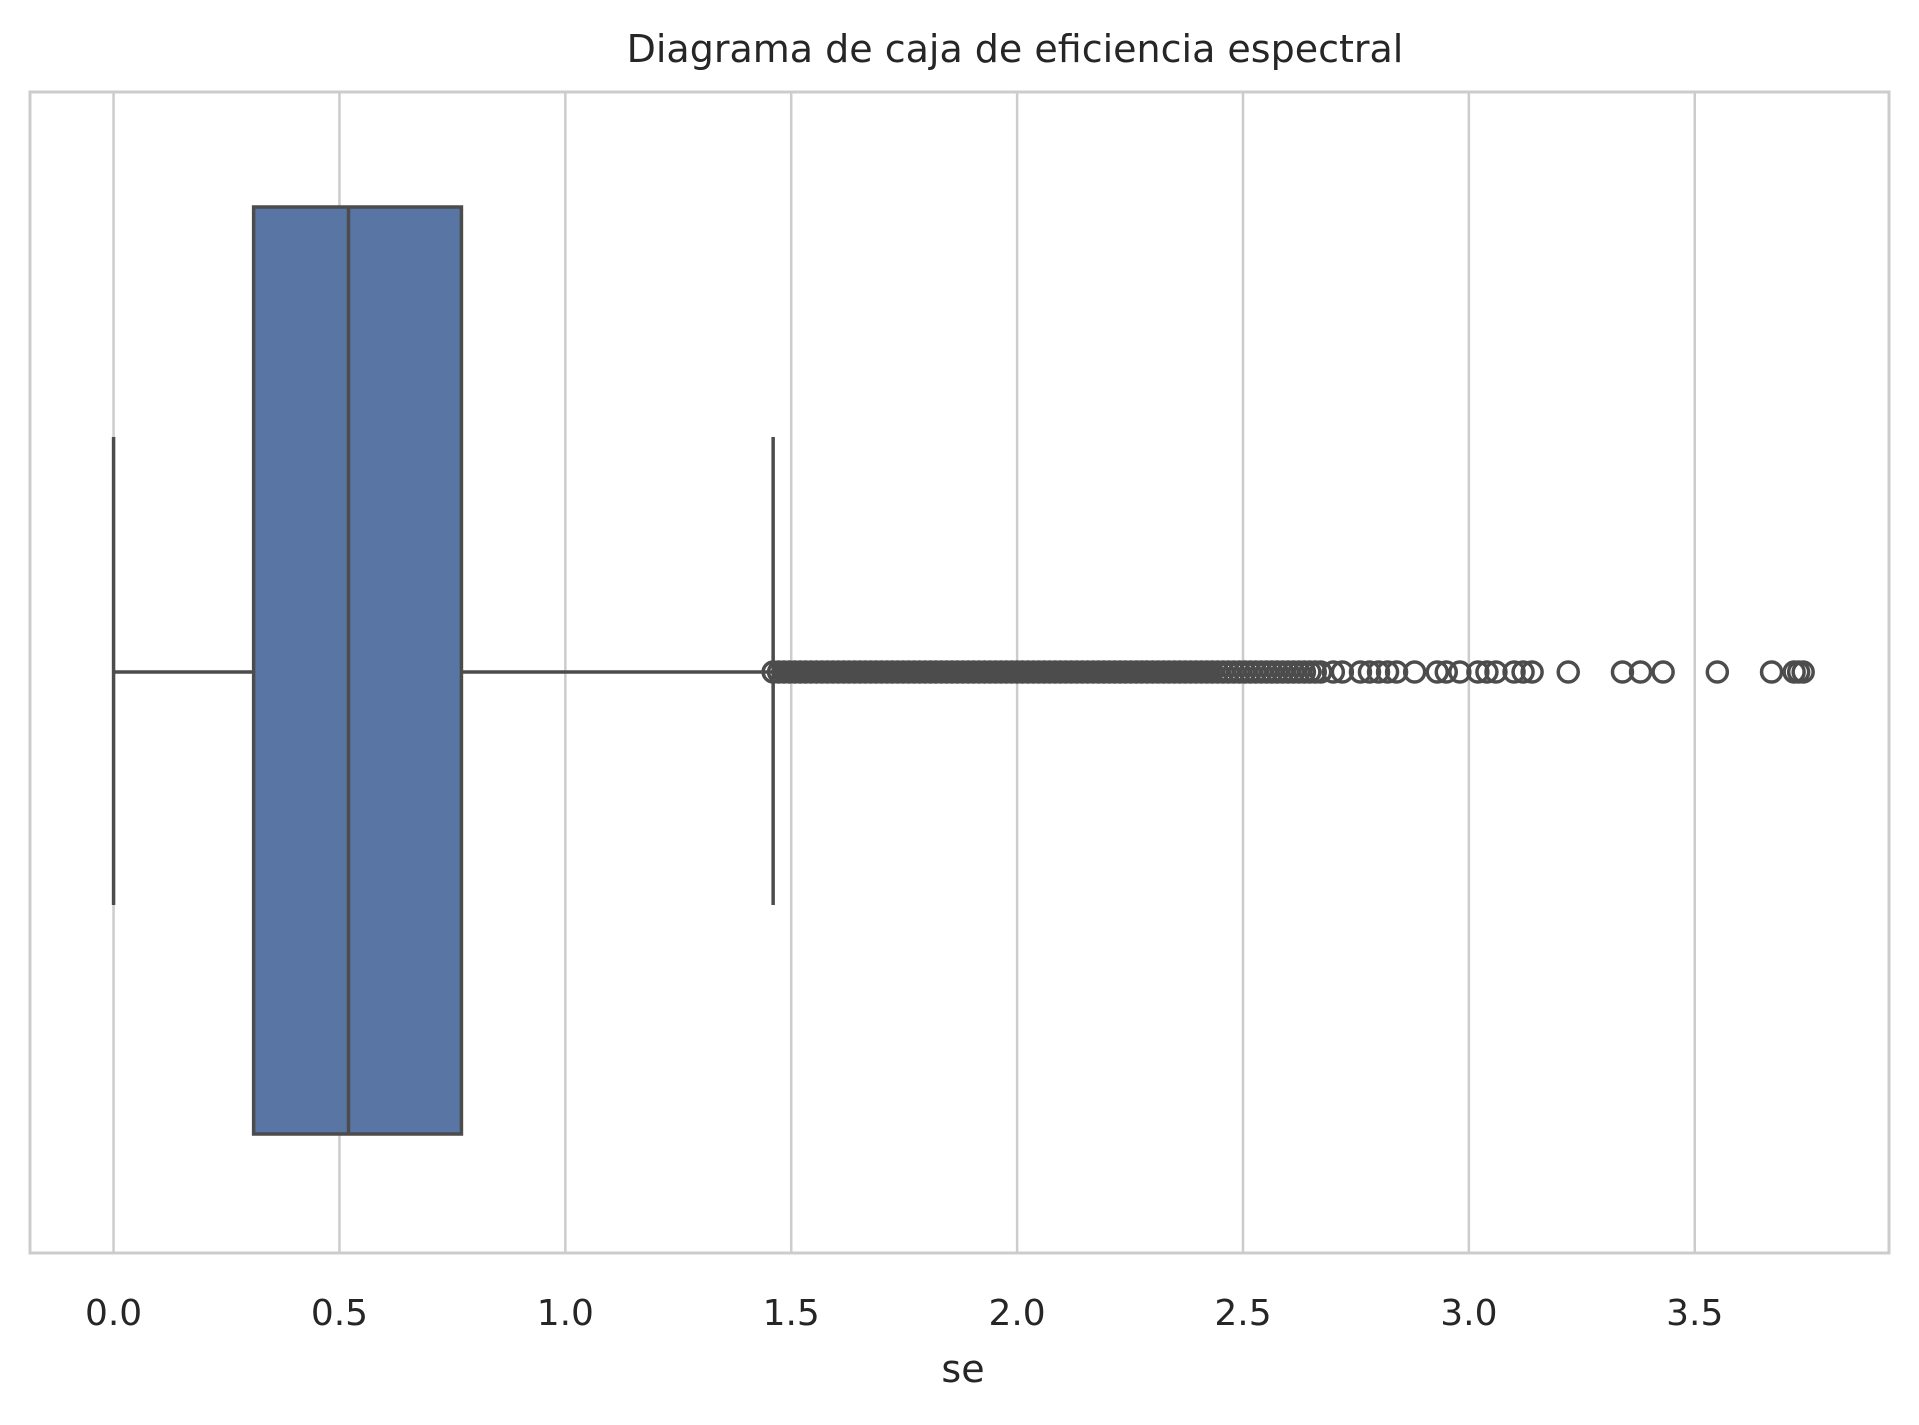 The image size is (1919, 1425). What do you see at coordinates (791, 1313) in the screenshot?
I see `x-tick-label: 1.5` at bounding box center [791, 1313].